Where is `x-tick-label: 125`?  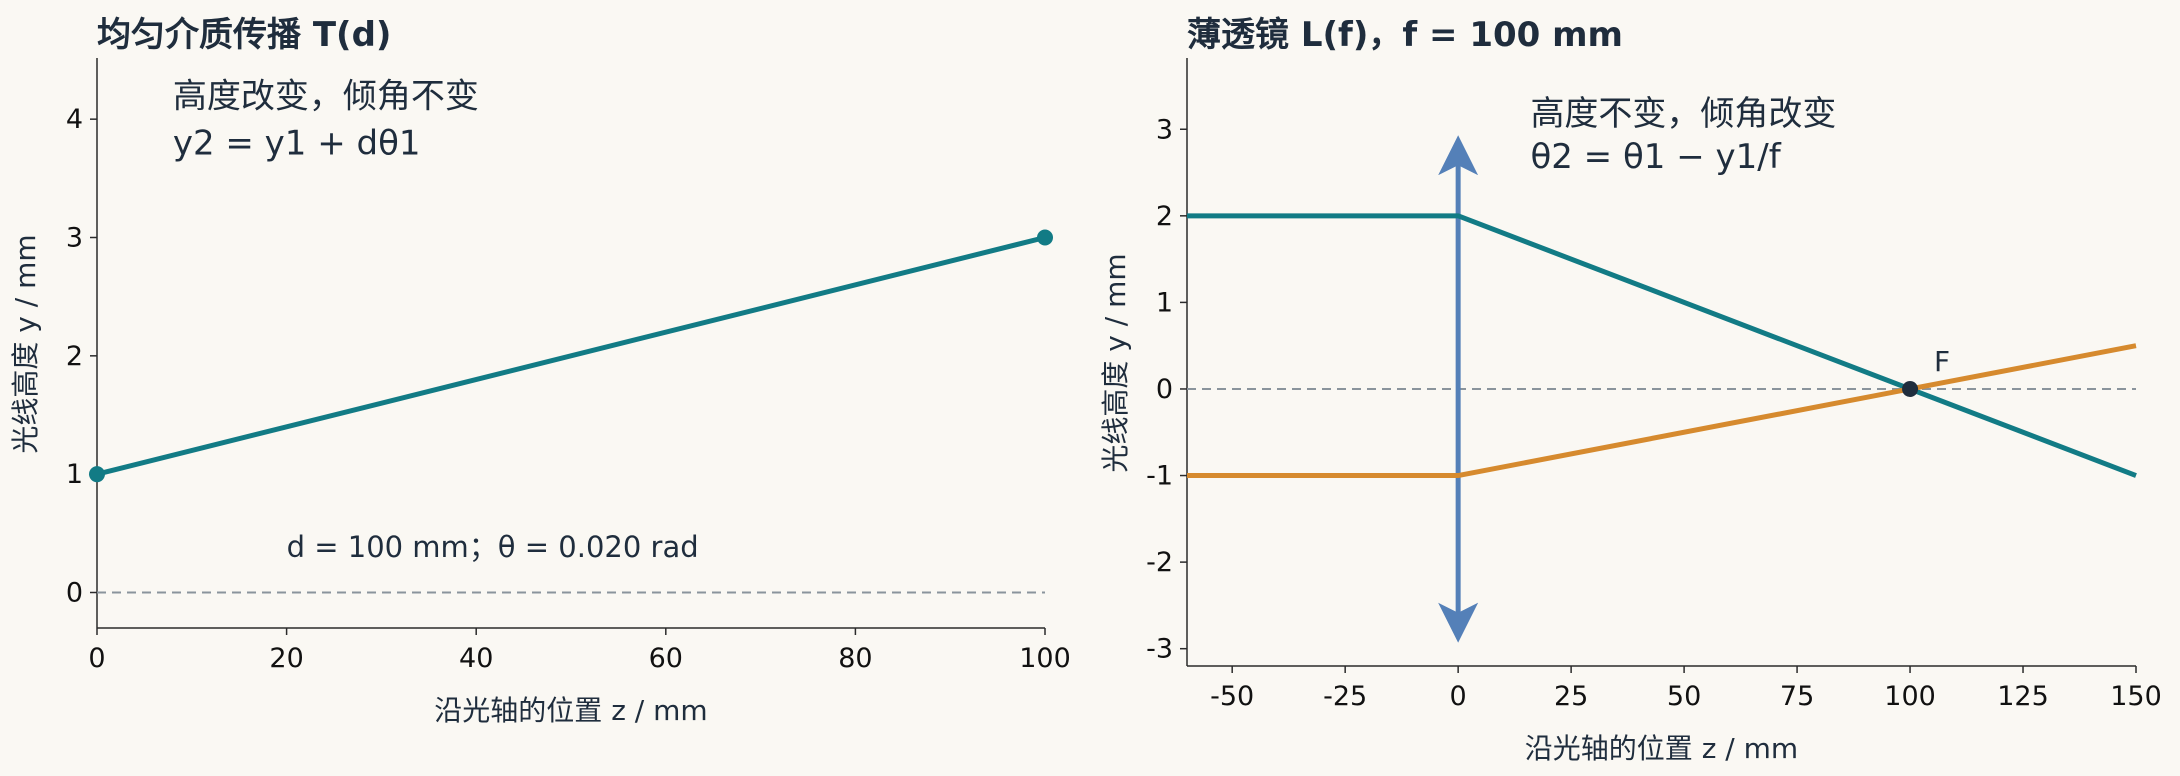
x-tick-label: 125 is located at coordinates (2023, 696).